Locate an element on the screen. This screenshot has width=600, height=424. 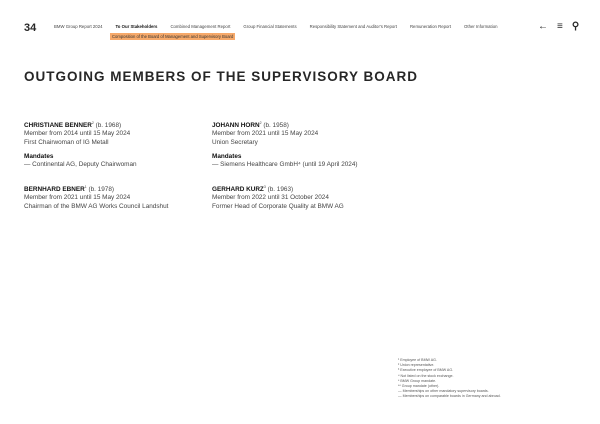
back-arrow-icon: ← is located at coordinates (543, 26).